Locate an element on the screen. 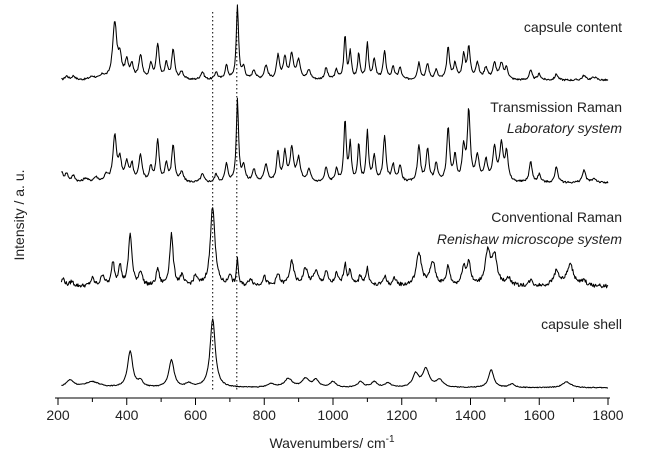 This screenshot has height=454, width=649. series-label-conventional-1: Conventional Raman is located at coordinates (556, 217).